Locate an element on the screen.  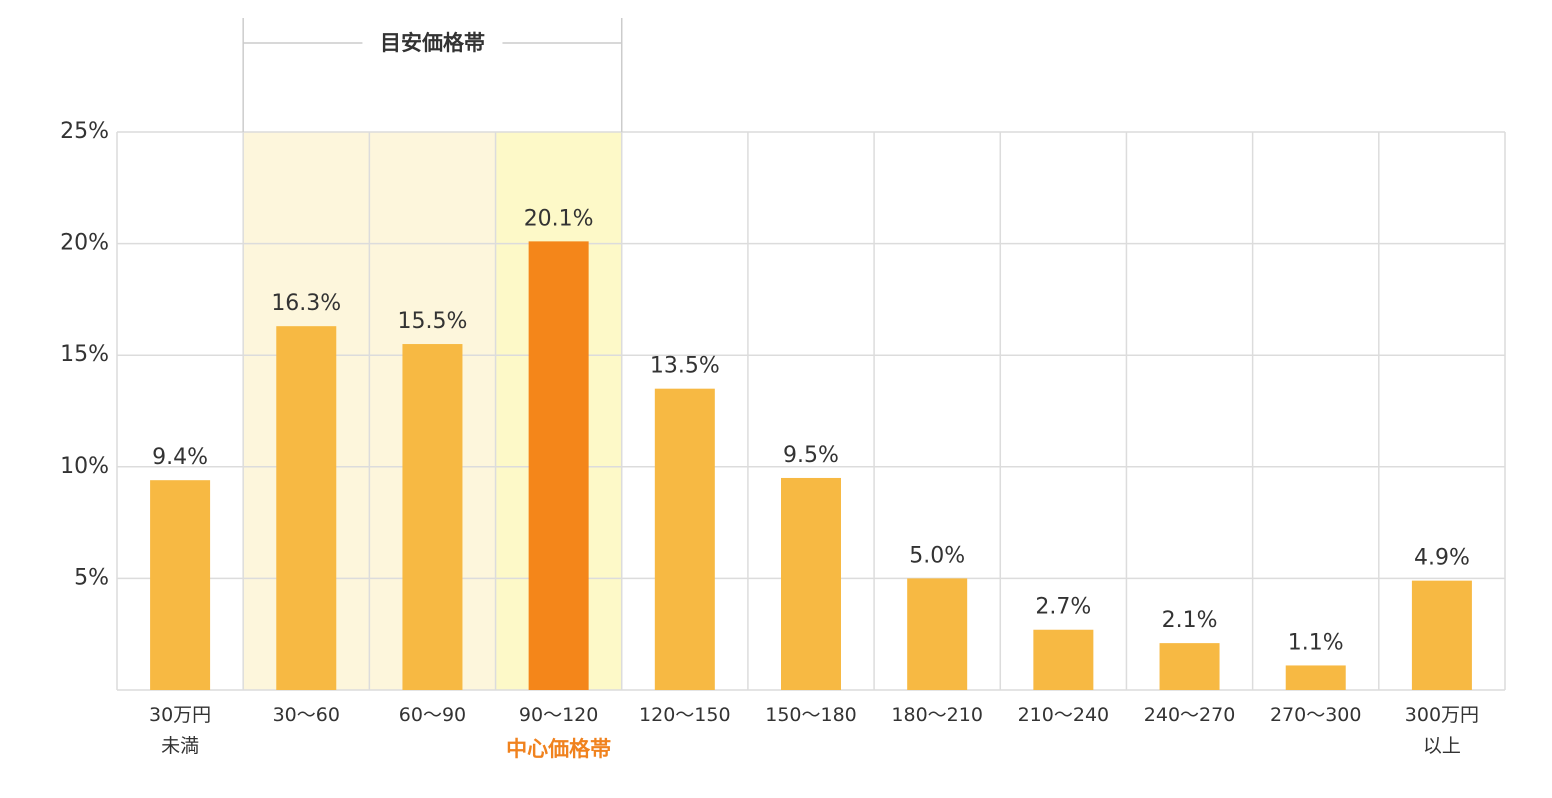
x-tick-label: 90〜120 is located at coordinates (558, 715).